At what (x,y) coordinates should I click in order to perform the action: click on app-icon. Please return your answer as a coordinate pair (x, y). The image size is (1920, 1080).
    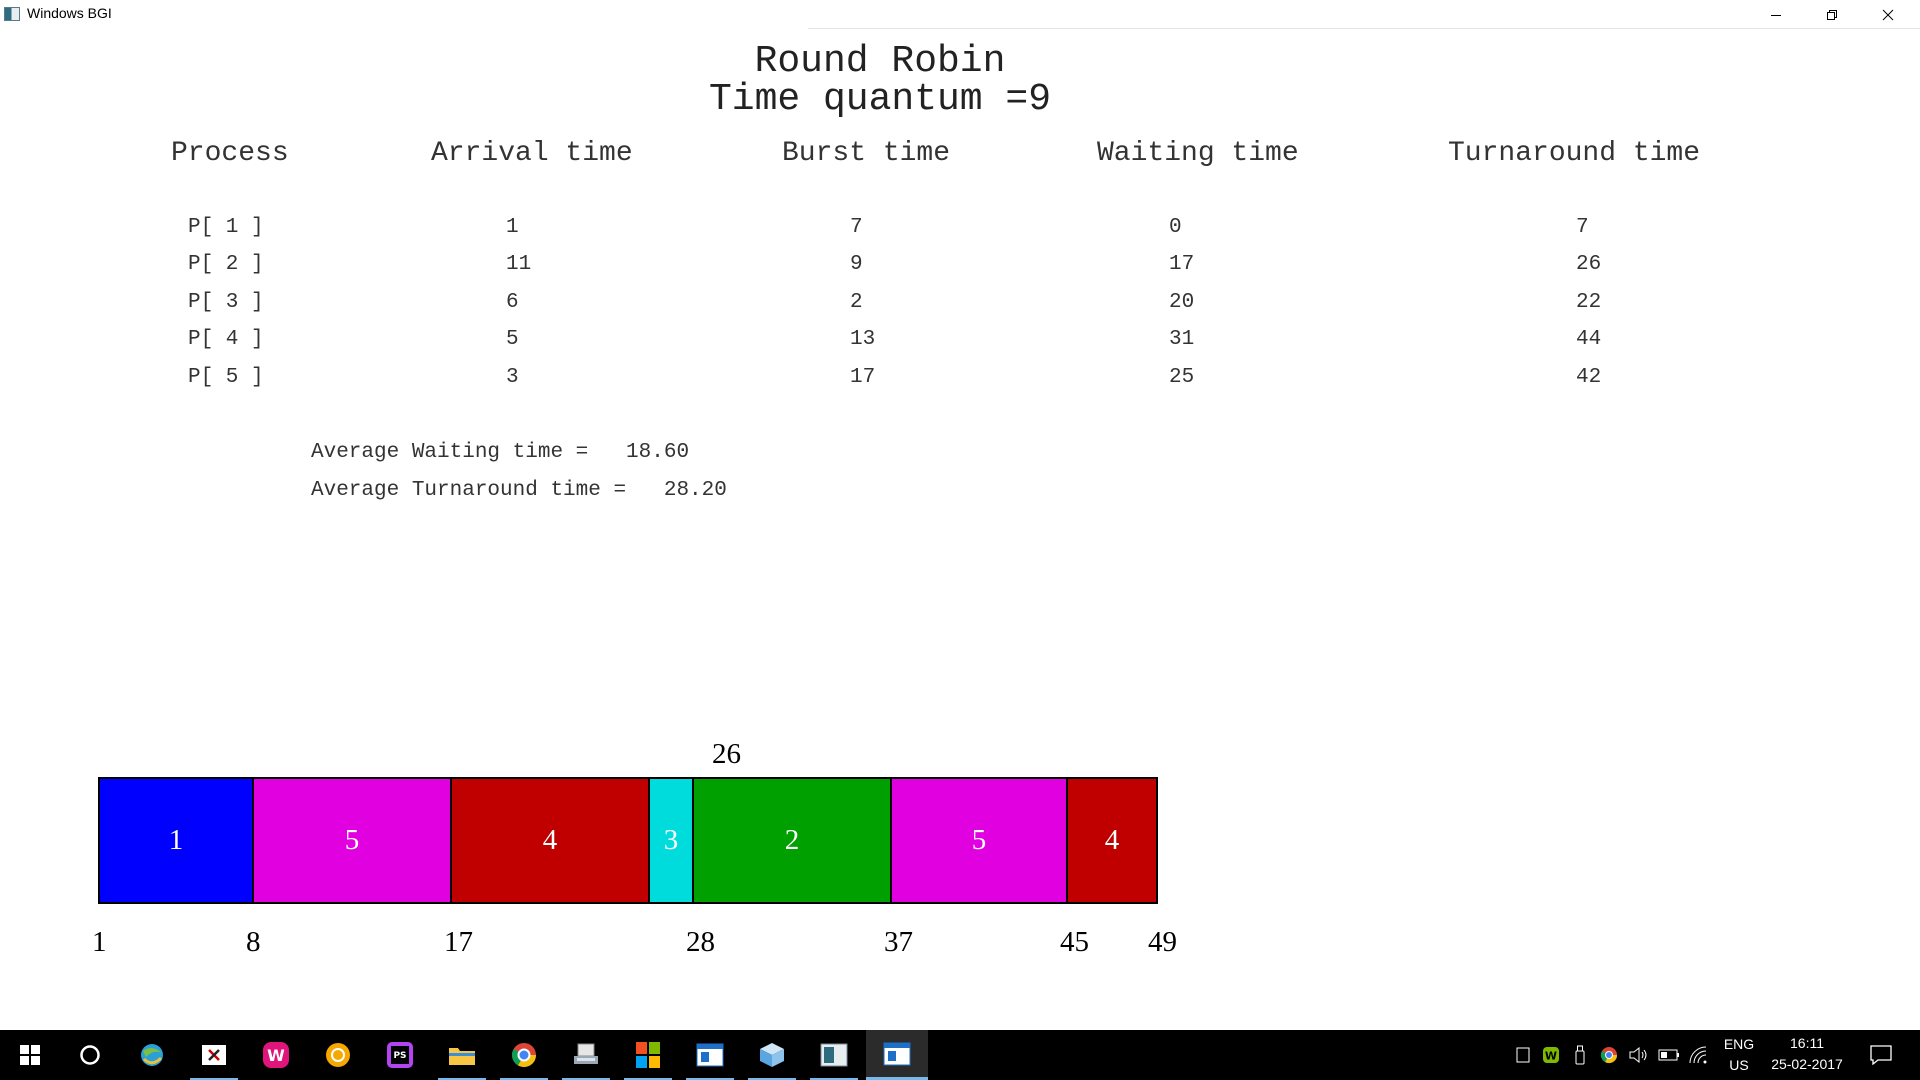
    Looking at the image, I should click on (12, 14).